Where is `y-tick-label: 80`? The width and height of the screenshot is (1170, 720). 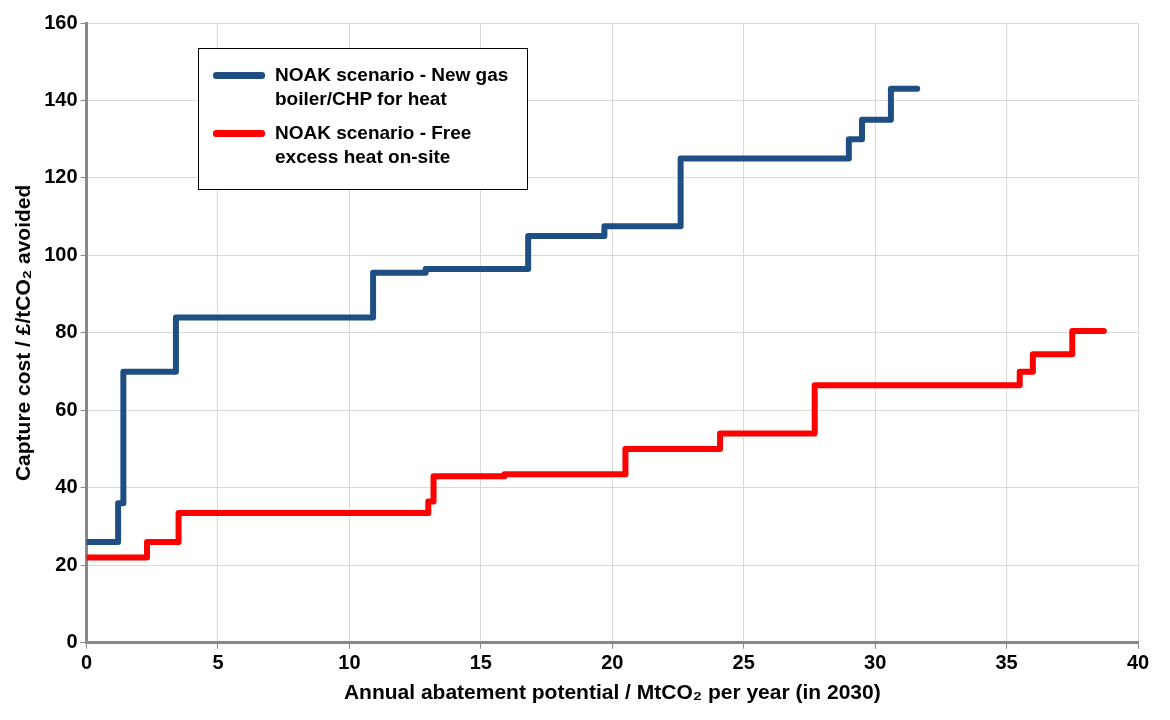 y-tick-label: 80 is located at coordinates (66, 331).